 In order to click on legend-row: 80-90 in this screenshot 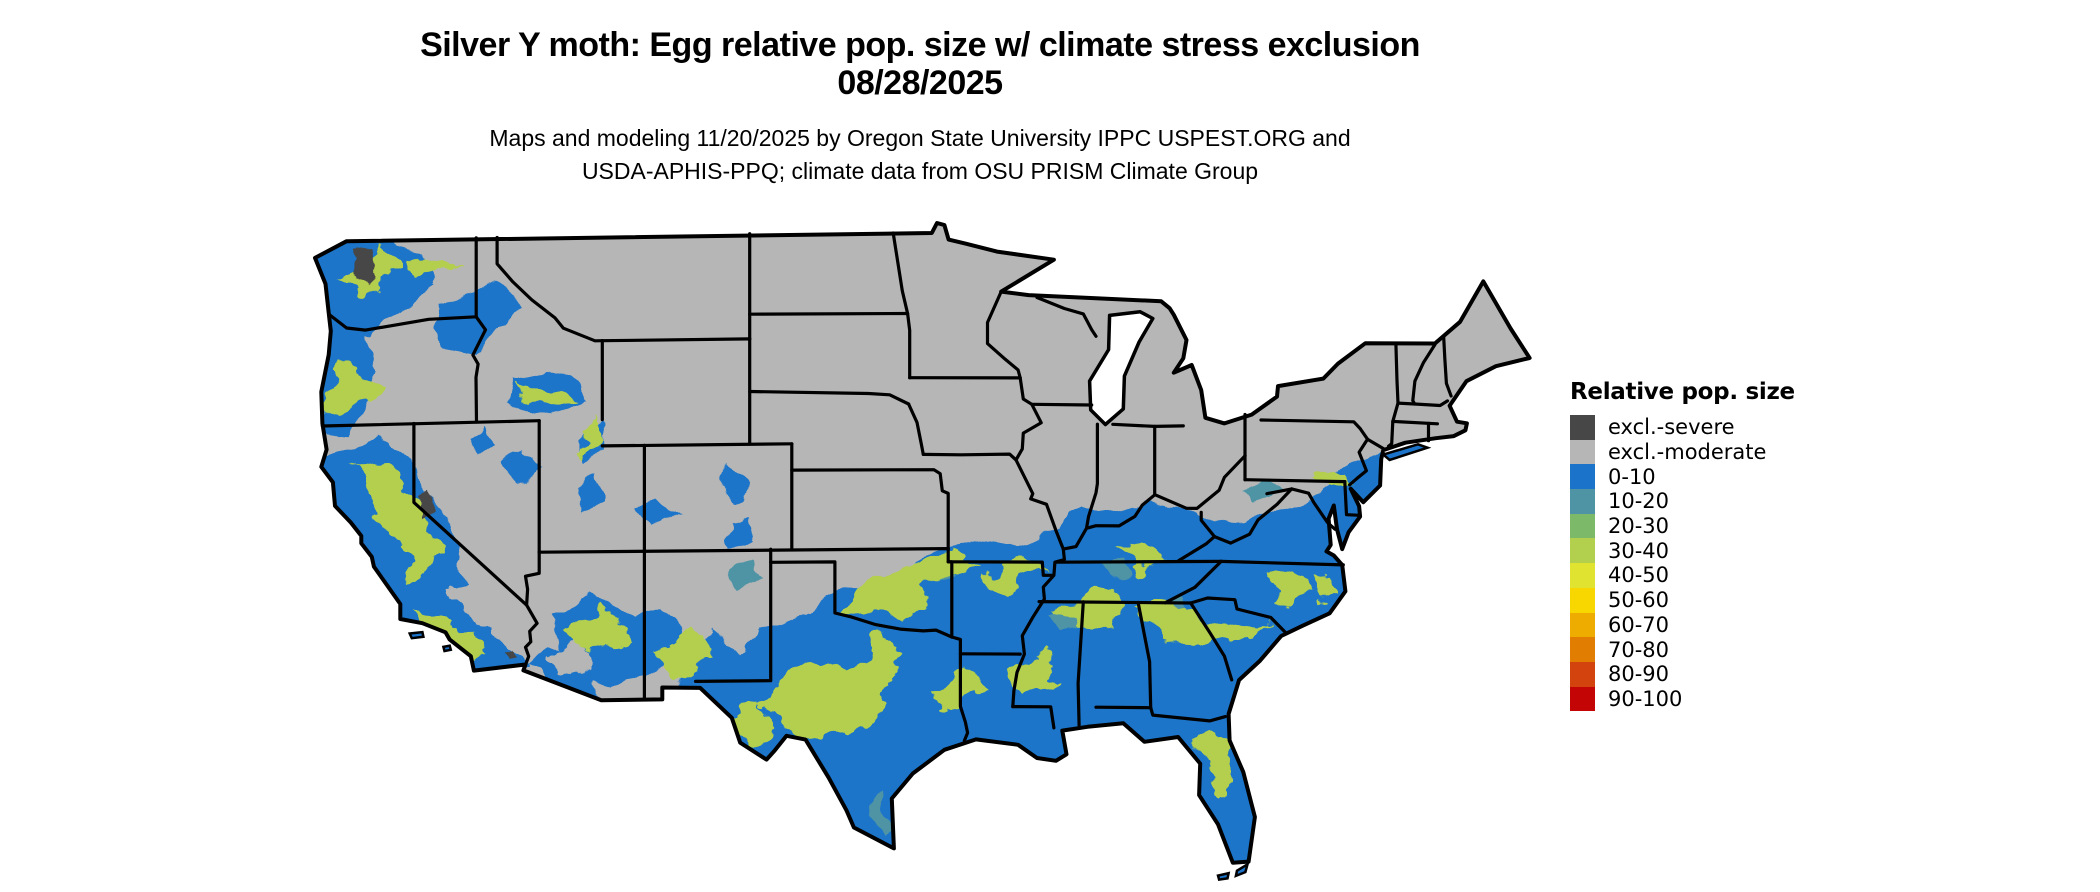, I will do `click(1682, 674)`.